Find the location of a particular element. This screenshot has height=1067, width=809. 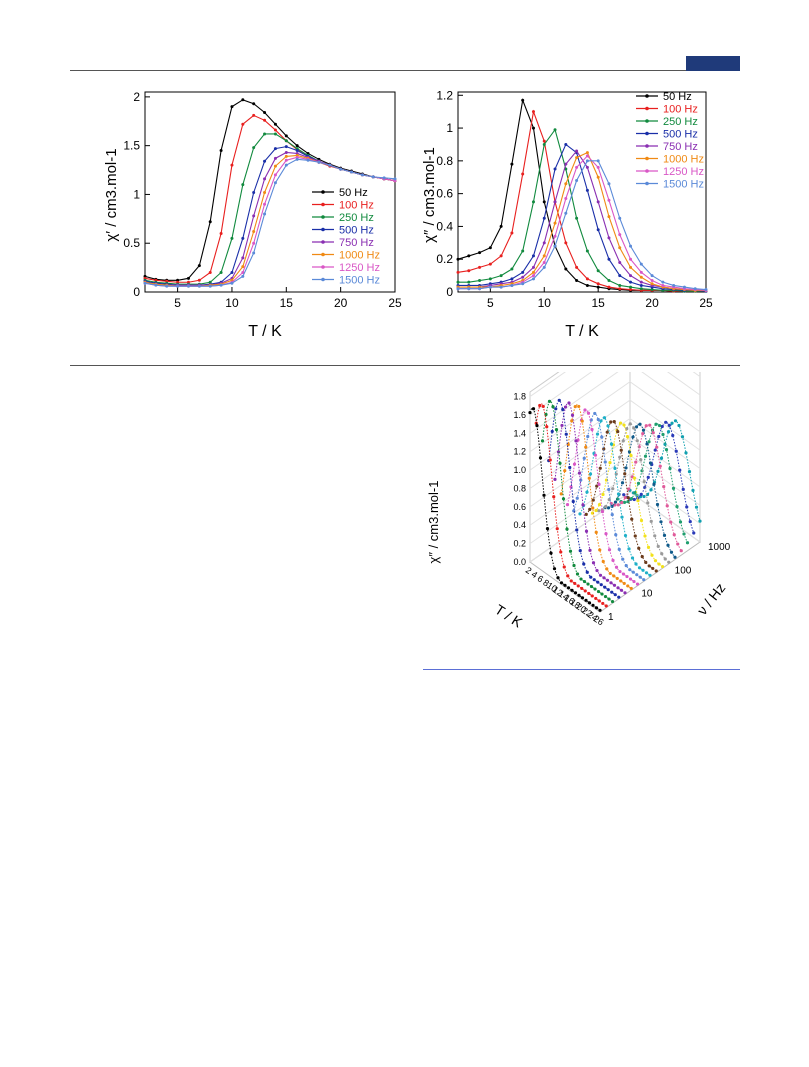

x-tick-label: 4 is located at coordinates (535, 574).